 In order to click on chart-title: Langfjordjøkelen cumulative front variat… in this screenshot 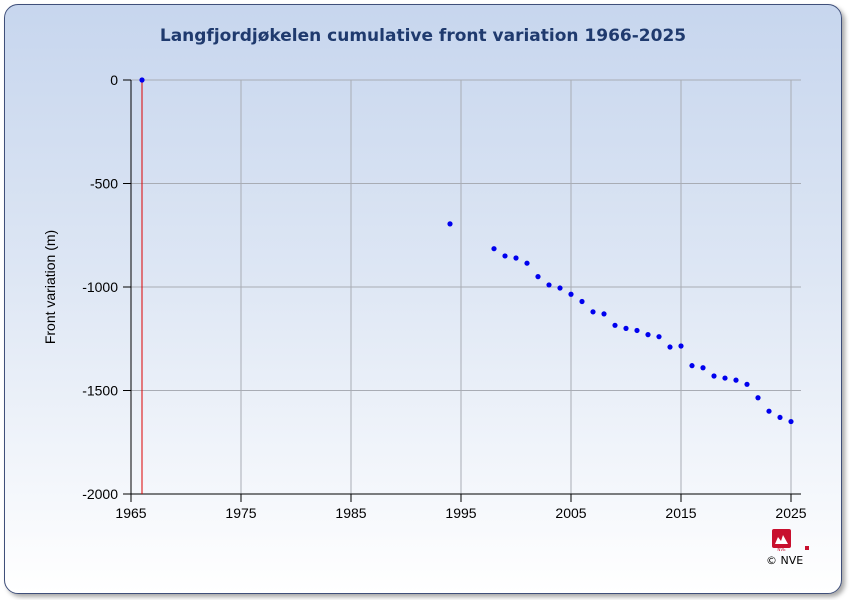, I will do `click(423, 36)`.